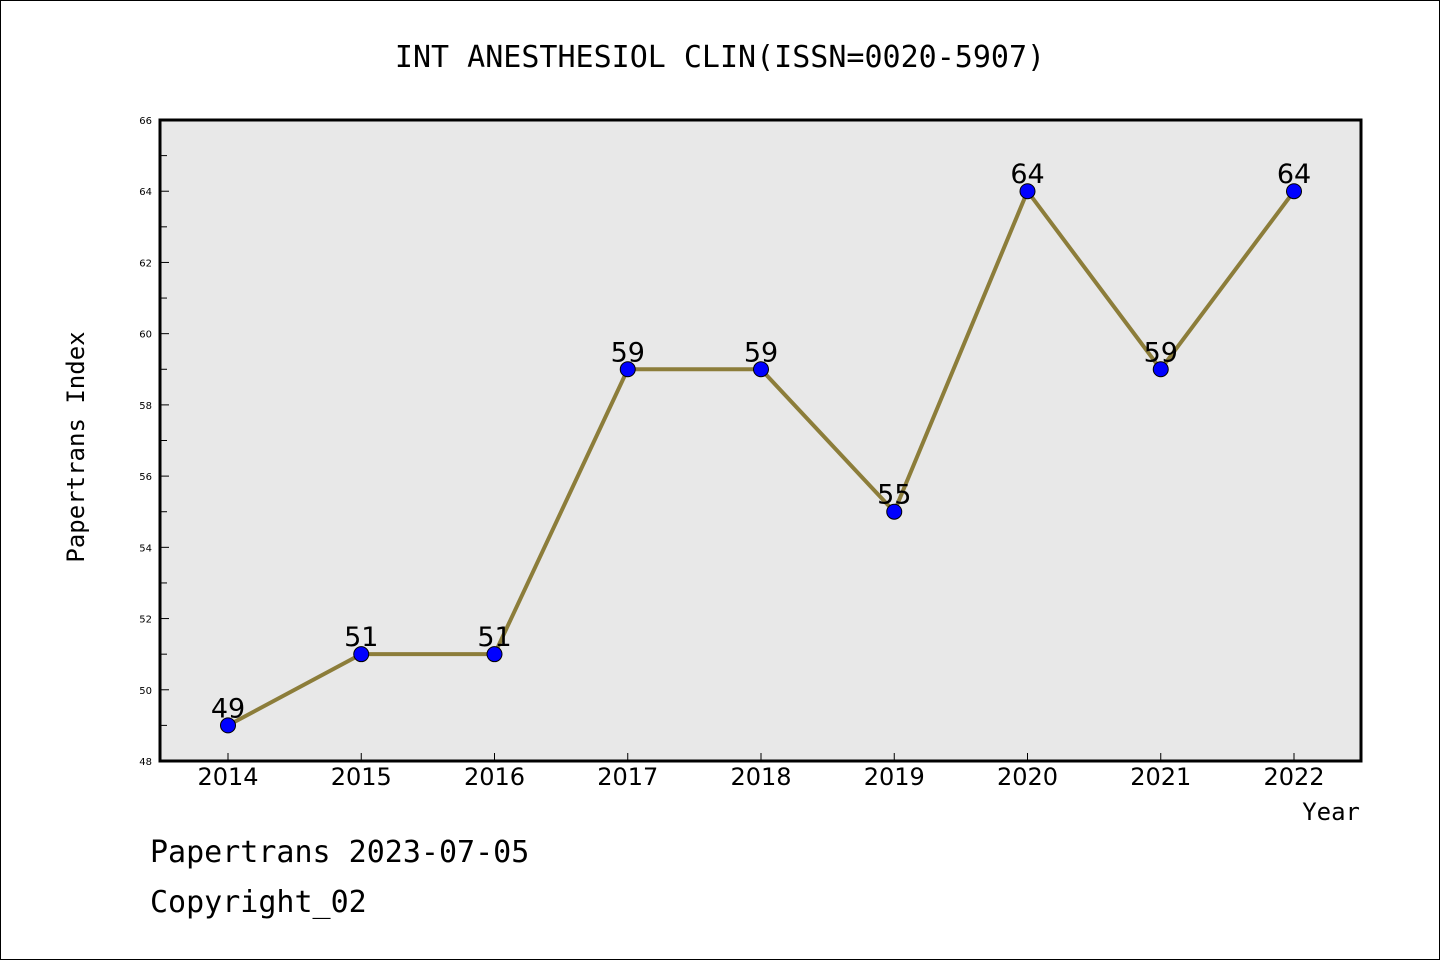 This screenshot has height=960, width=1440. Describe the element at coordinates (145, 406) in the screenshot. I see `y-tick-label: 58` at that location.